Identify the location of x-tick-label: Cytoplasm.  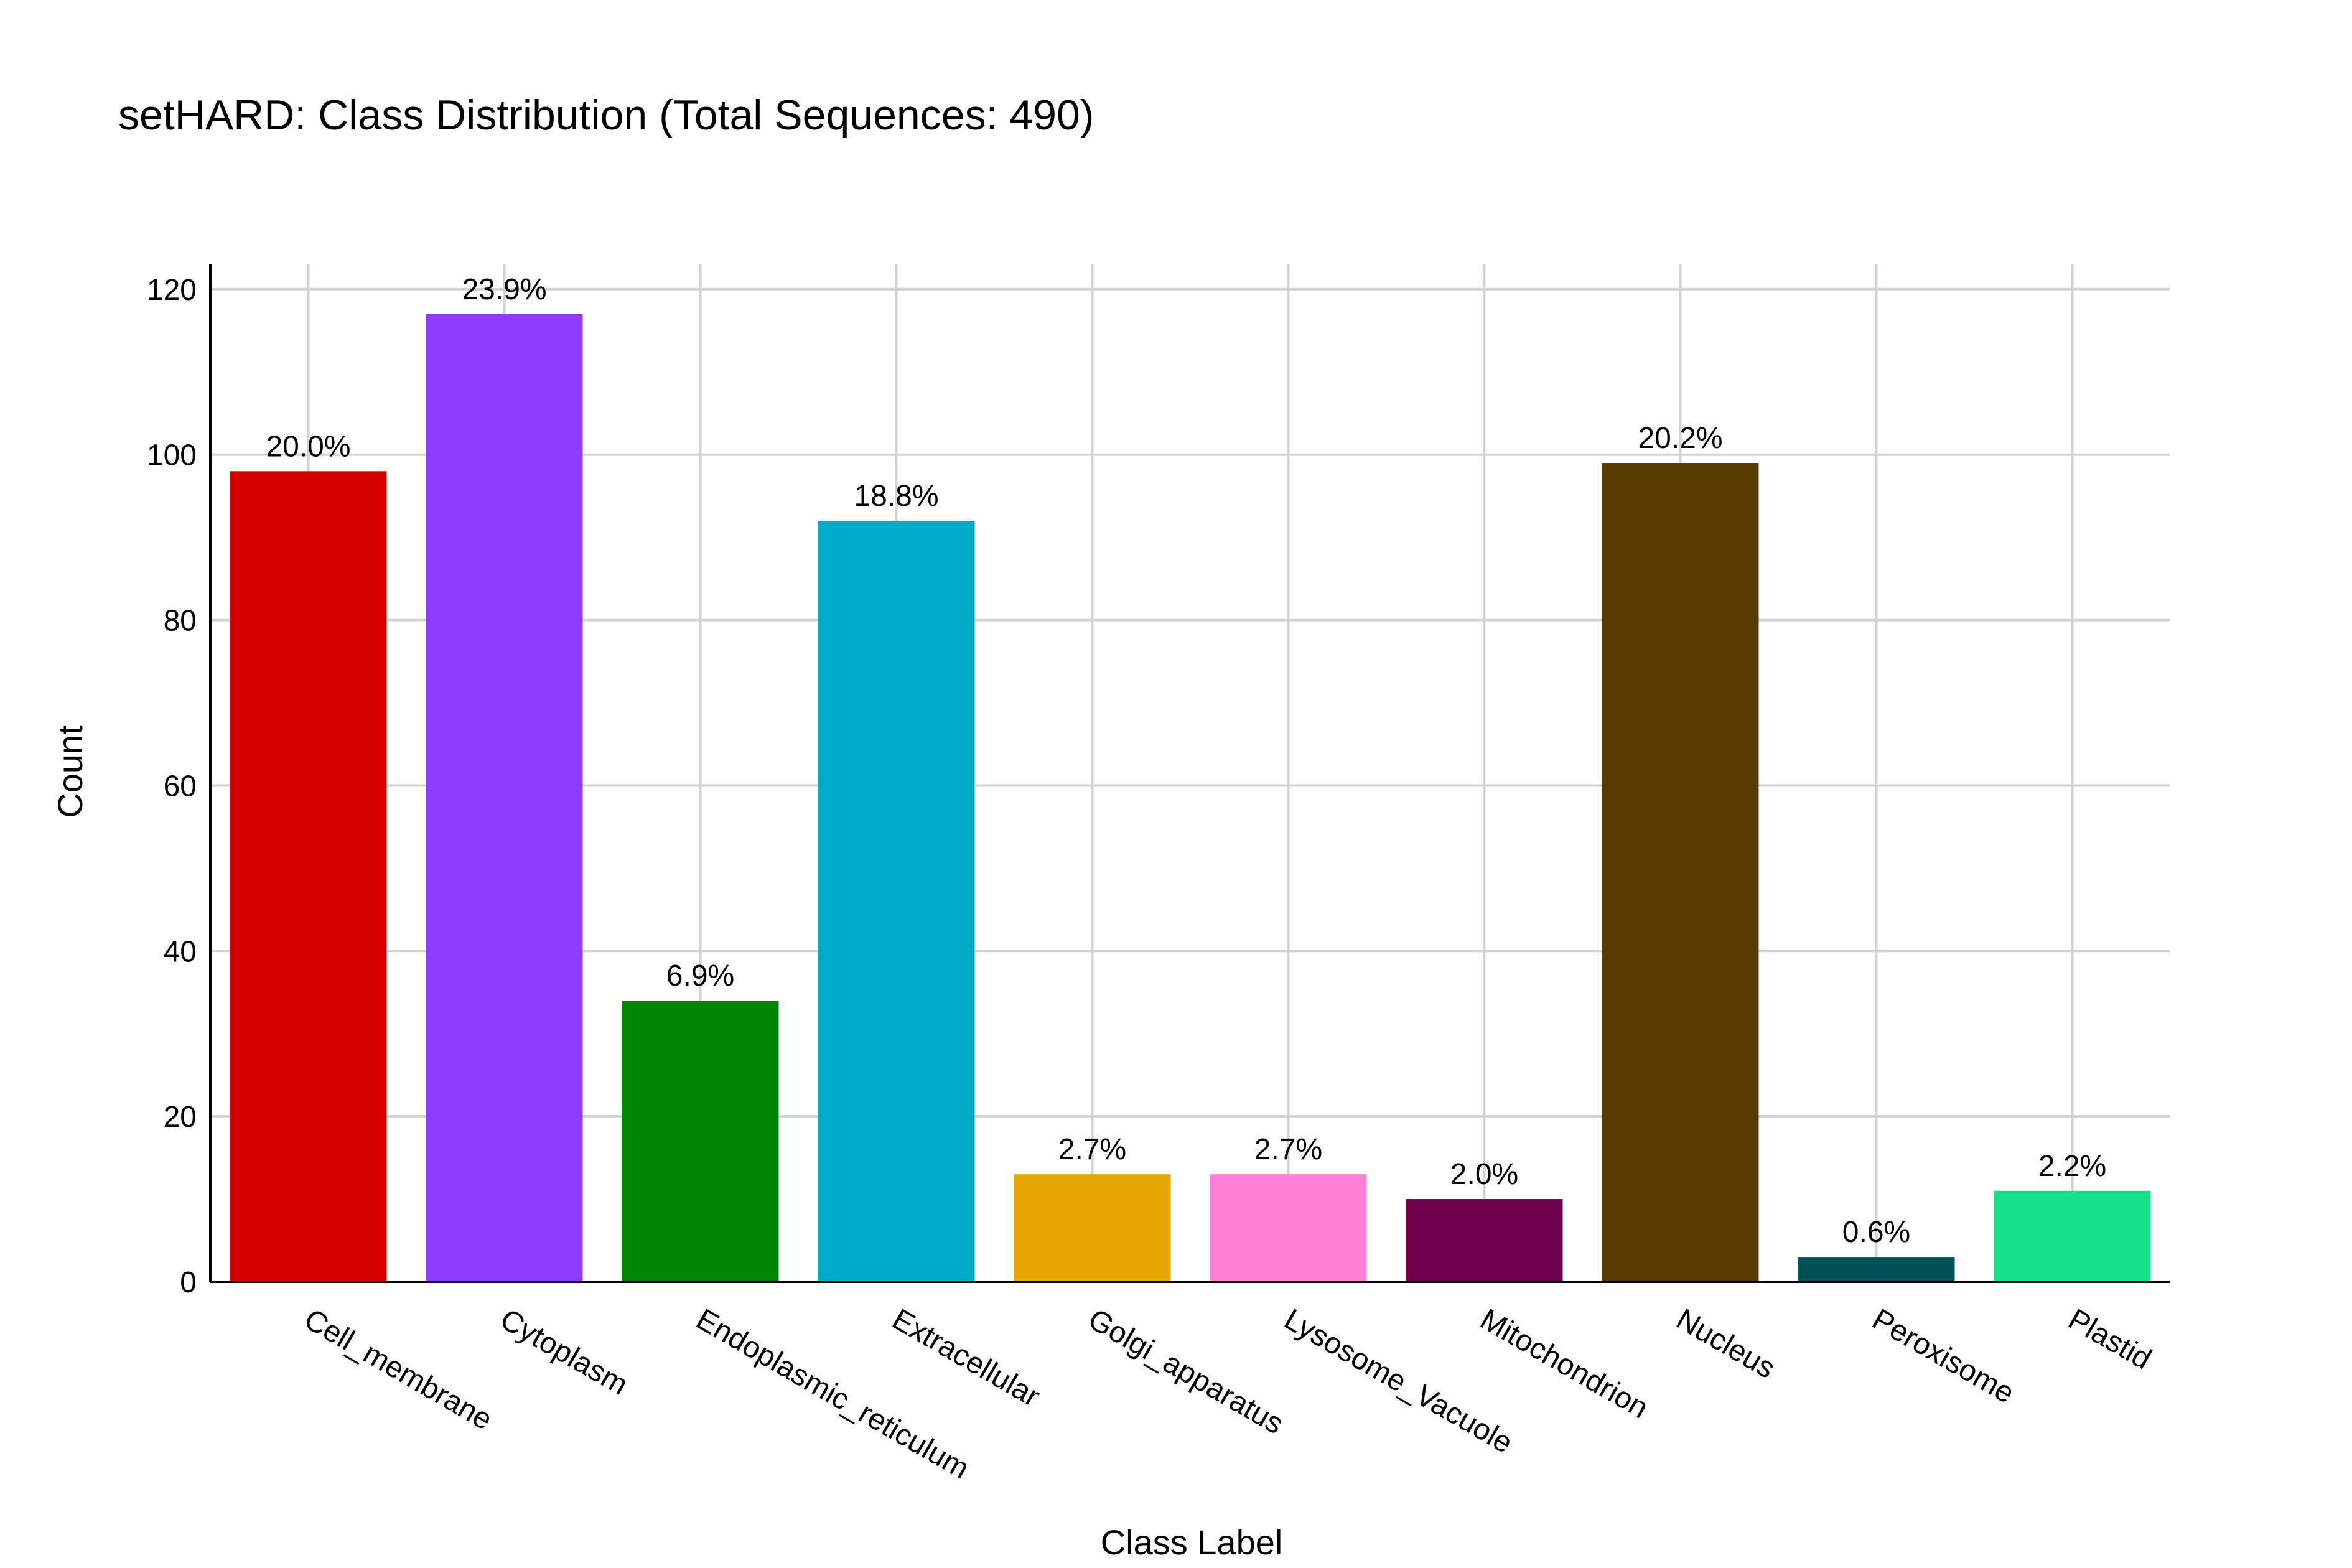
(564, 1352).